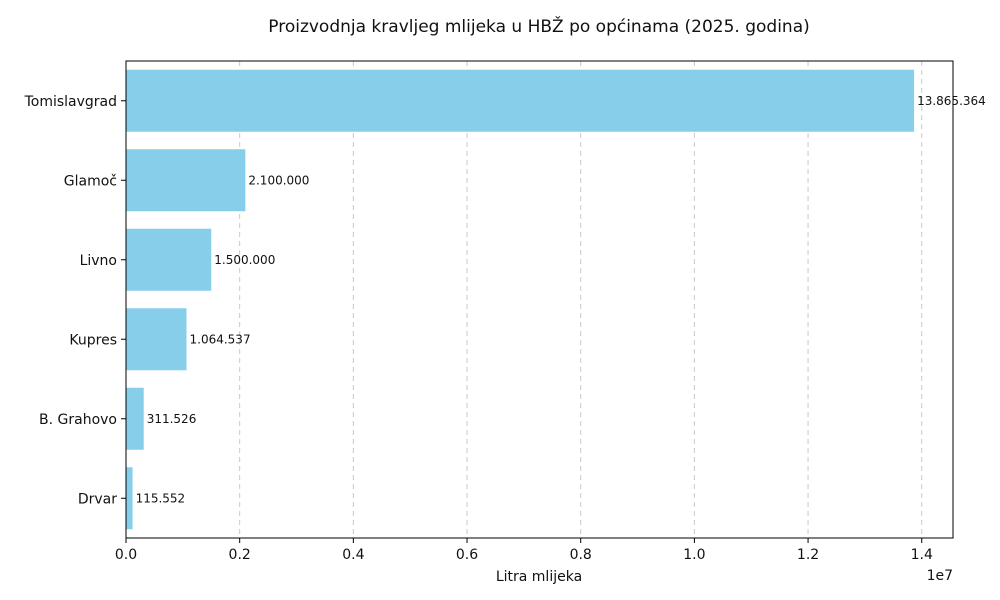  Describe the element at coordinates (98, 261) in the screenshot. I see `y-tick-label: Livno` at that location.